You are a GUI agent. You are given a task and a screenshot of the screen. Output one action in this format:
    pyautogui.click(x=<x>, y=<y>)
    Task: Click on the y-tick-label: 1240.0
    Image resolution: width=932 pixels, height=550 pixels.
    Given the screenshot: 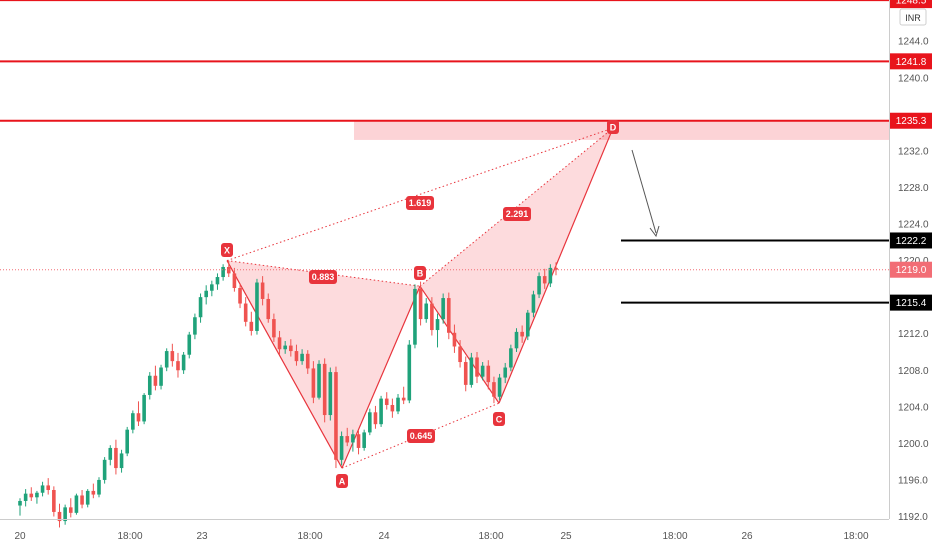 What is the action you would take?
    pyautogui.click(x=913, y=78)
    